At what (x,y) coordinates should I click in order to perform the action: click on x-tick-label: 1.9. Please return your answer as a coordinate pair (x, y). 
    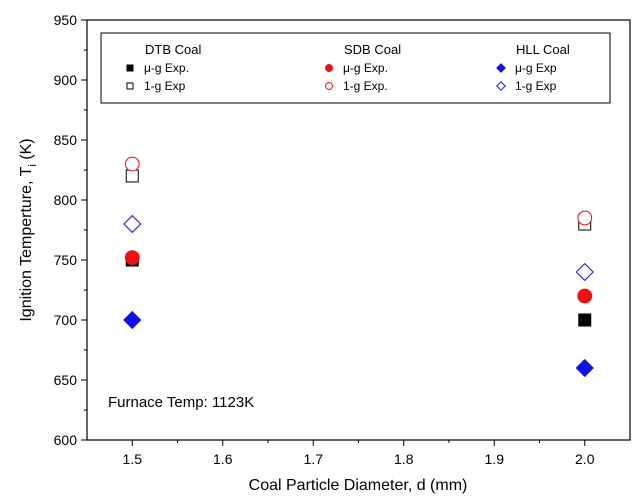
    Looking at the image, I should click on (495, 459).